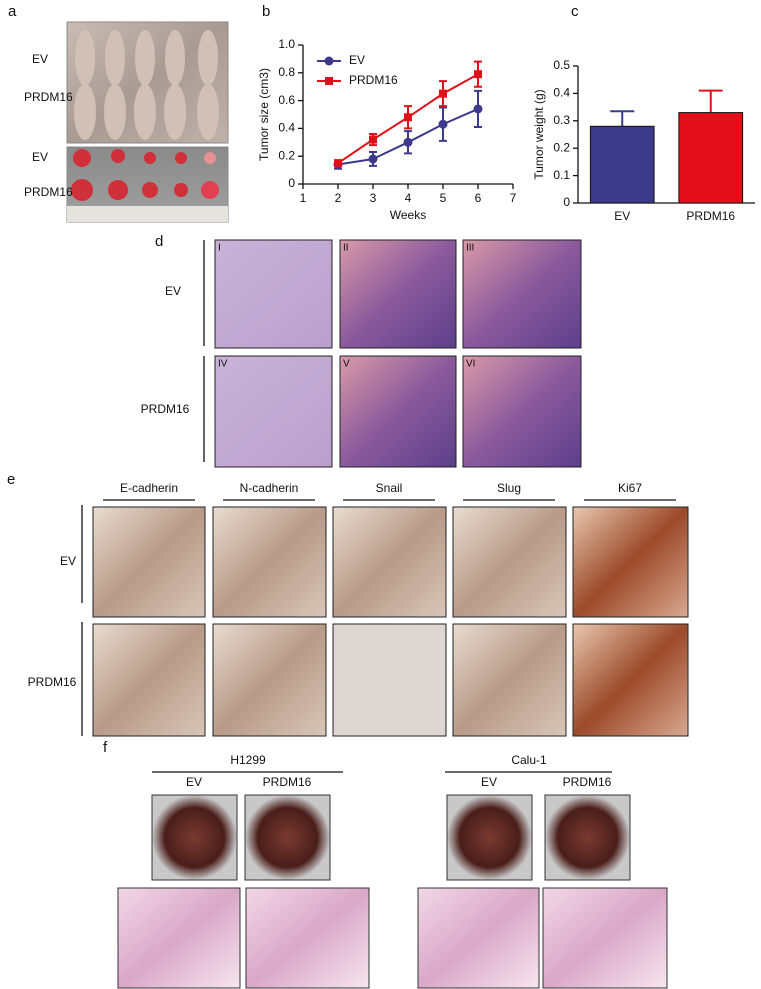 Image resolution: width=761 pixels, height=989 pixels. What do you see at coordinates (373, 80) in the screenshot?
I see `legend-label: PRDM16` at bounding box center [373, 80].